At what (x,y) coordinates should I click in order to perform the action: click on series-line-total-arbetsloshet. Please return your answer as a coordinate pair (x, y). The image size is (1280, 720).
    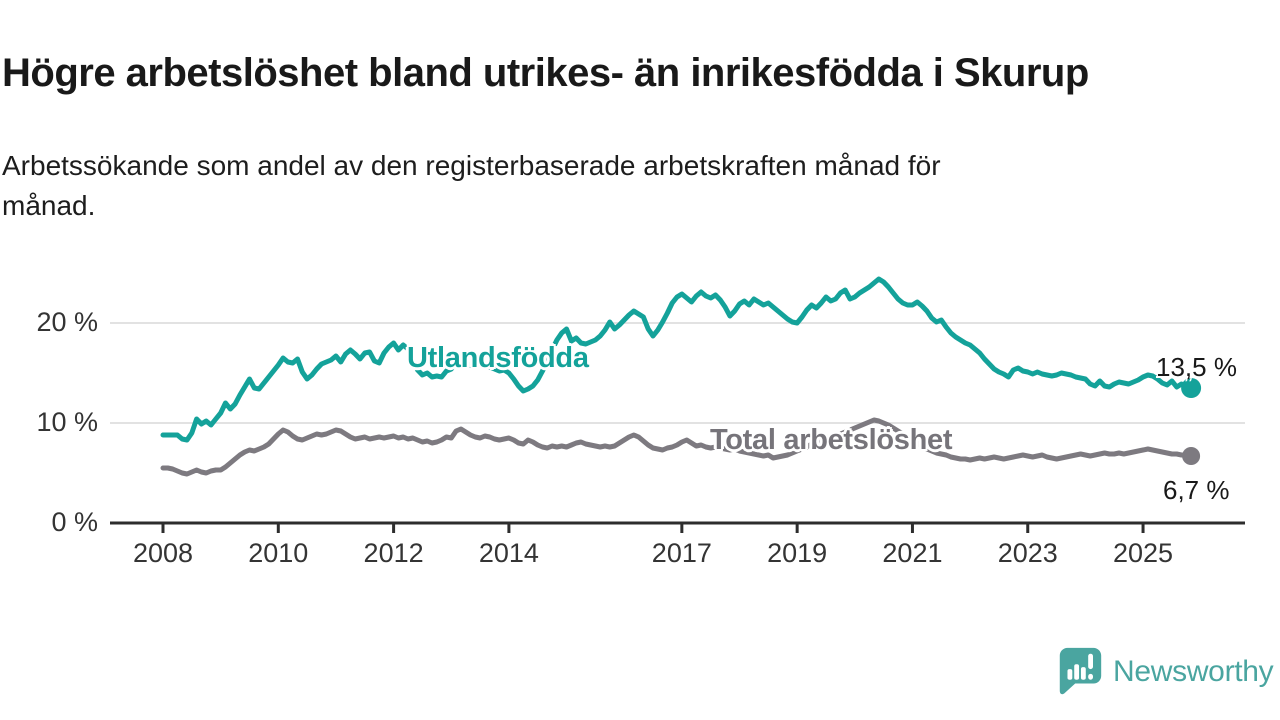
    Looking at the image, I should click on (677, 447).